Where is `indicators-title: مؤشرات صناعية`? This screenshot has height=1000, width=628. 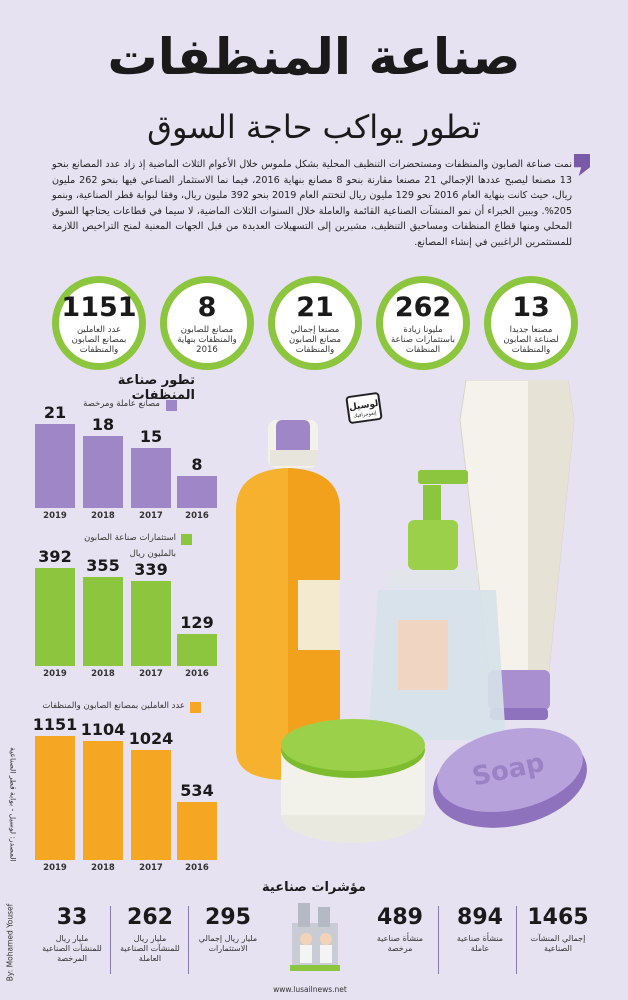 indicators-title: مؤشرات صناعية is located at coordinates (314, 887).